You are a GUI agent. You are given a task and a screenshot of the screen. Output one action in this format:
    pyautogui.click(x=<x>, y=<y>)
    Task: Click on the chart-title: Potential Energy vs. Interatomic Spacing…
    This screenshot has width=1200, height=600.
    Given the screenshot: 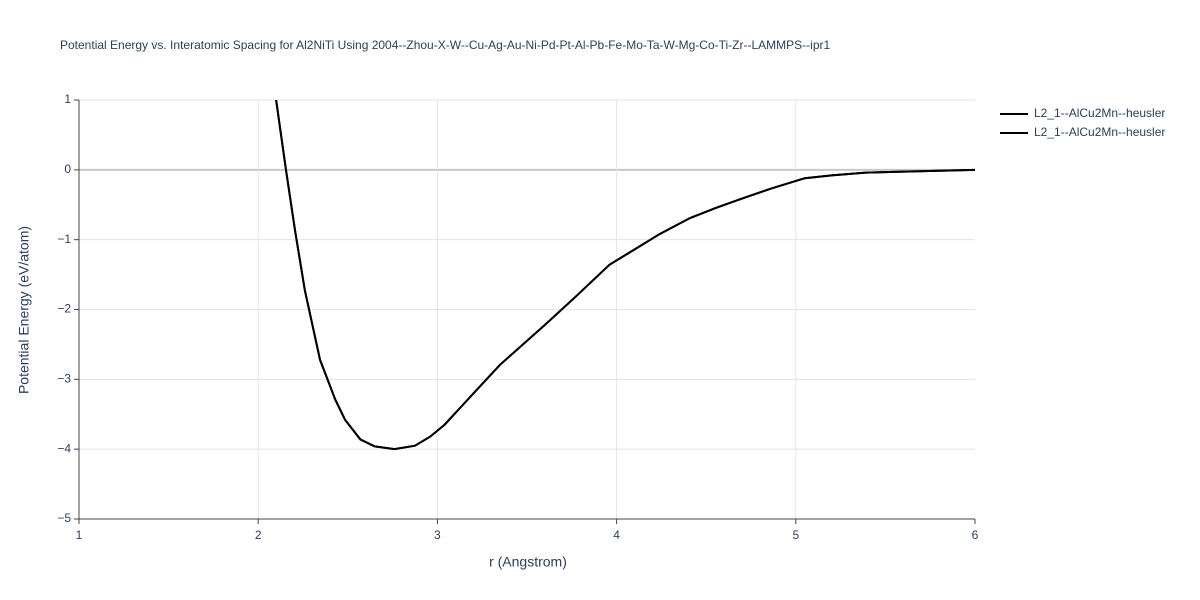 What is the action you would take?
    pyautogui.click(x=445, y=45)
    